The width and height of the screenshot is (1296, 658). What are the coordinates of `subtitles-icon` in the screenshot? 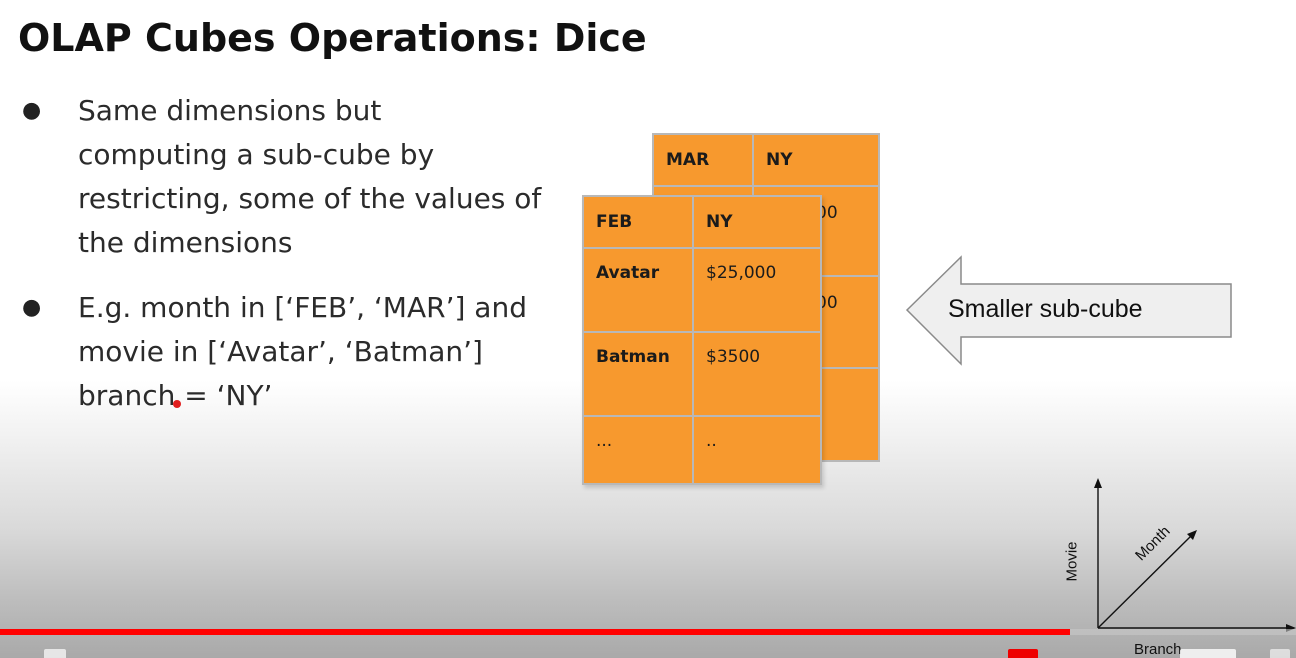 It's located at (1023, 653).